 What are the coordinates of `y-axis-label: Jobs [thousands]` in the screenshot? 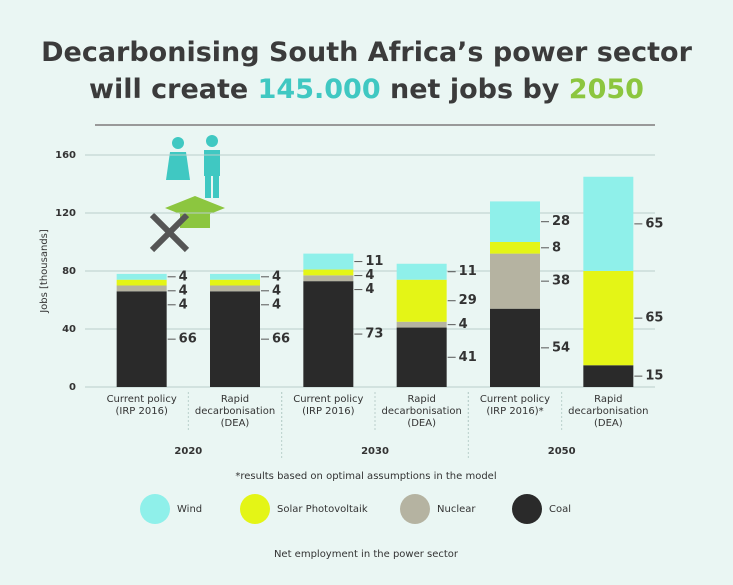 It's located at (44, 271).